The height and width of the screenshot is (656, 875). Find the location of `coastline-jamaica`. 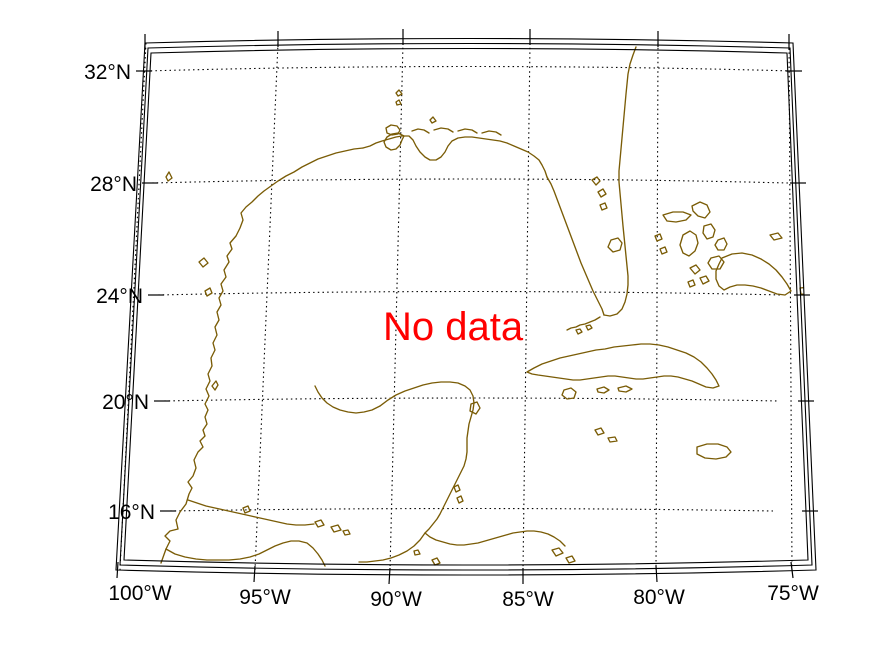

coastline-jamaica is located at coordinates (714, 451).